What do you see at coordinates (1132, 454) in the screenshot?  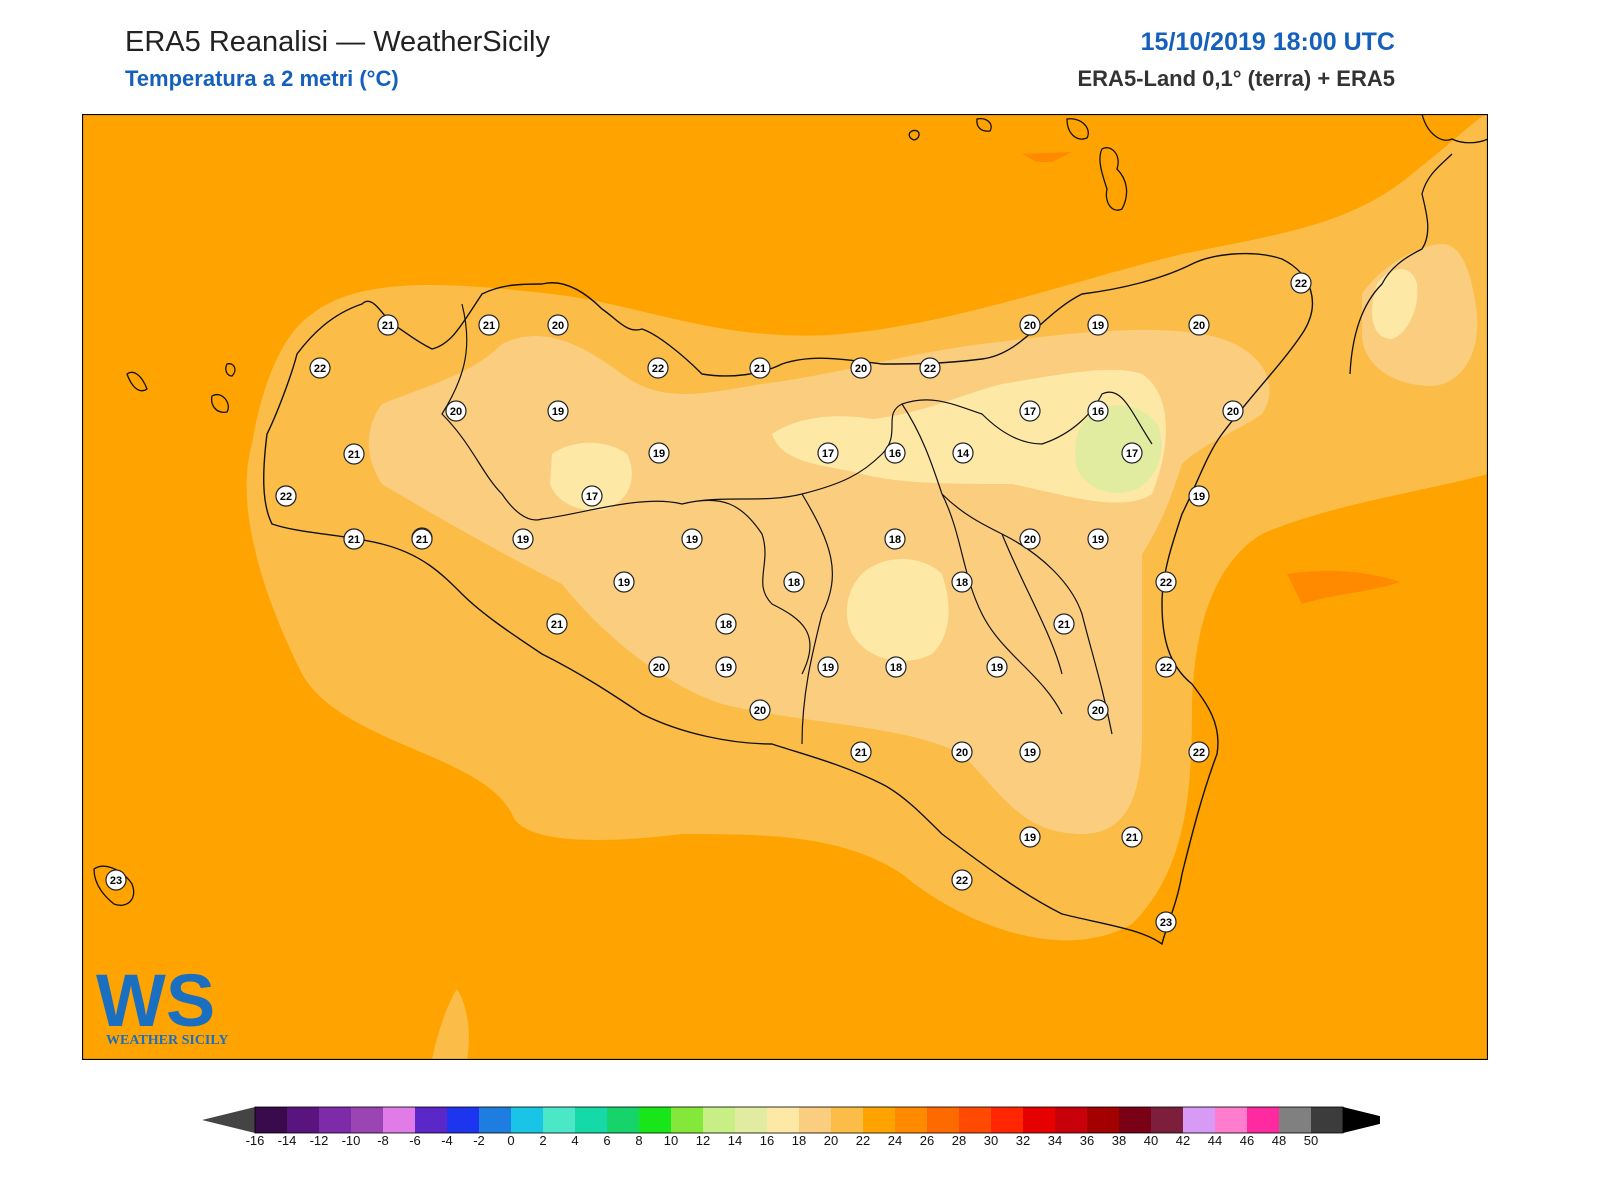 I see `station-value: 17` at bounding box center [1132, 454].